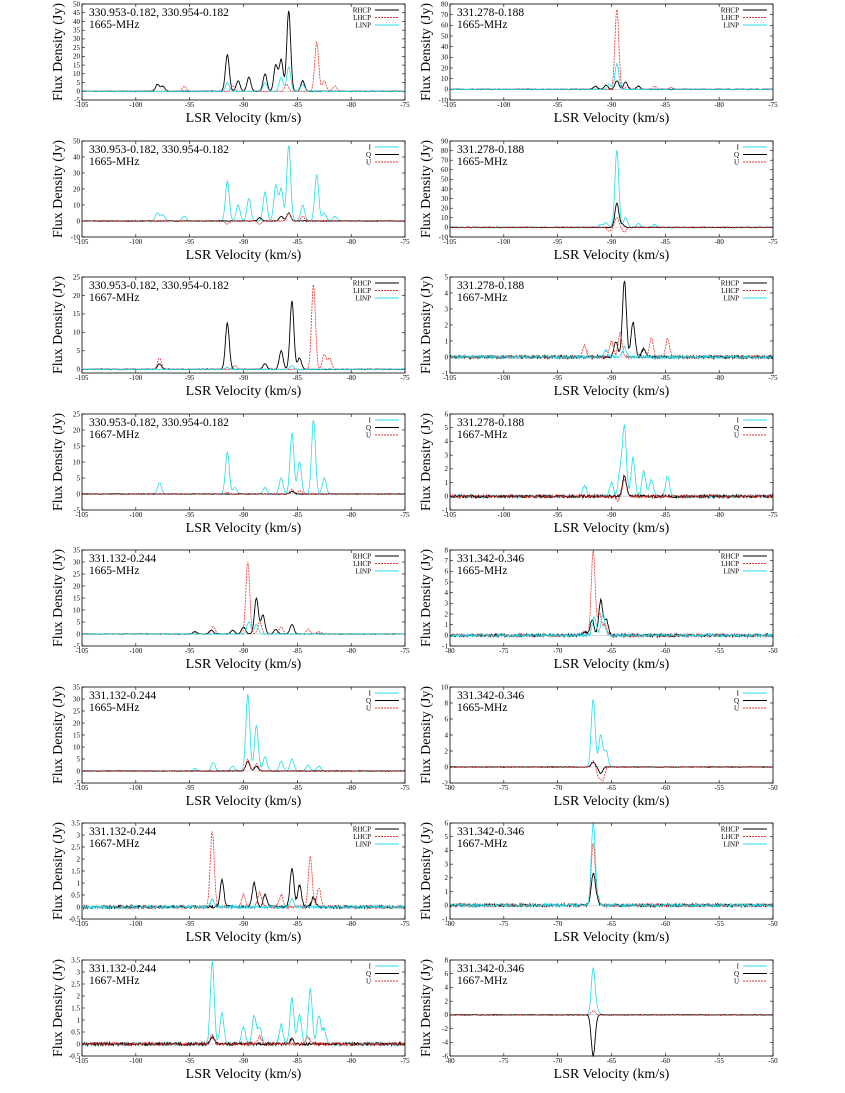 This screenshot has width=845, height=1093. What do you see at coordinates (558, 515) in the screenshot?
I see `x-tick-label: -95` at bounding box center [558, 515].